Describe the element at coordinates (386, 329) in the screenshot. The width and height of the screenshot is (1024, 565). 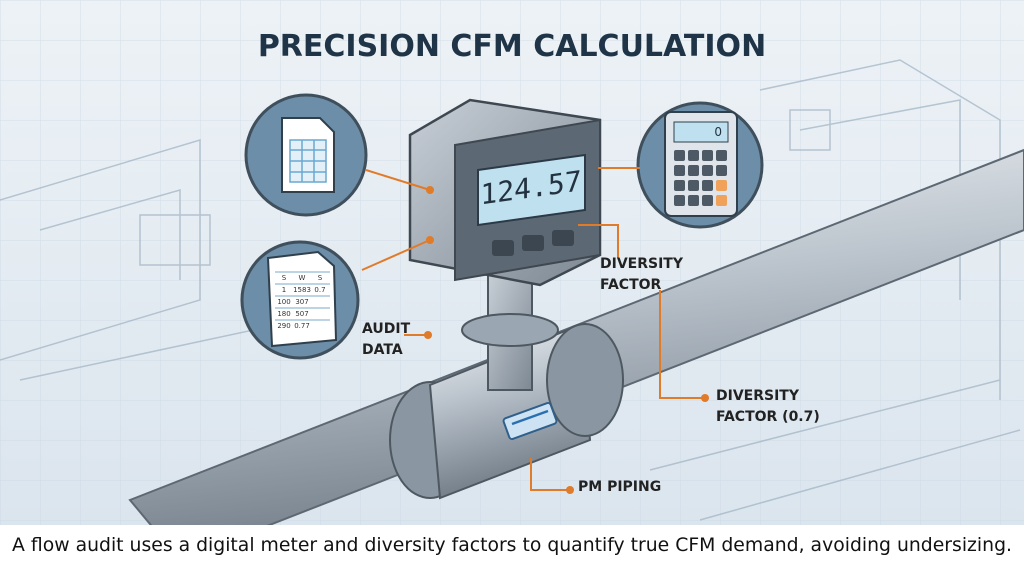
I see `callout-label: AUDIT` at that location.